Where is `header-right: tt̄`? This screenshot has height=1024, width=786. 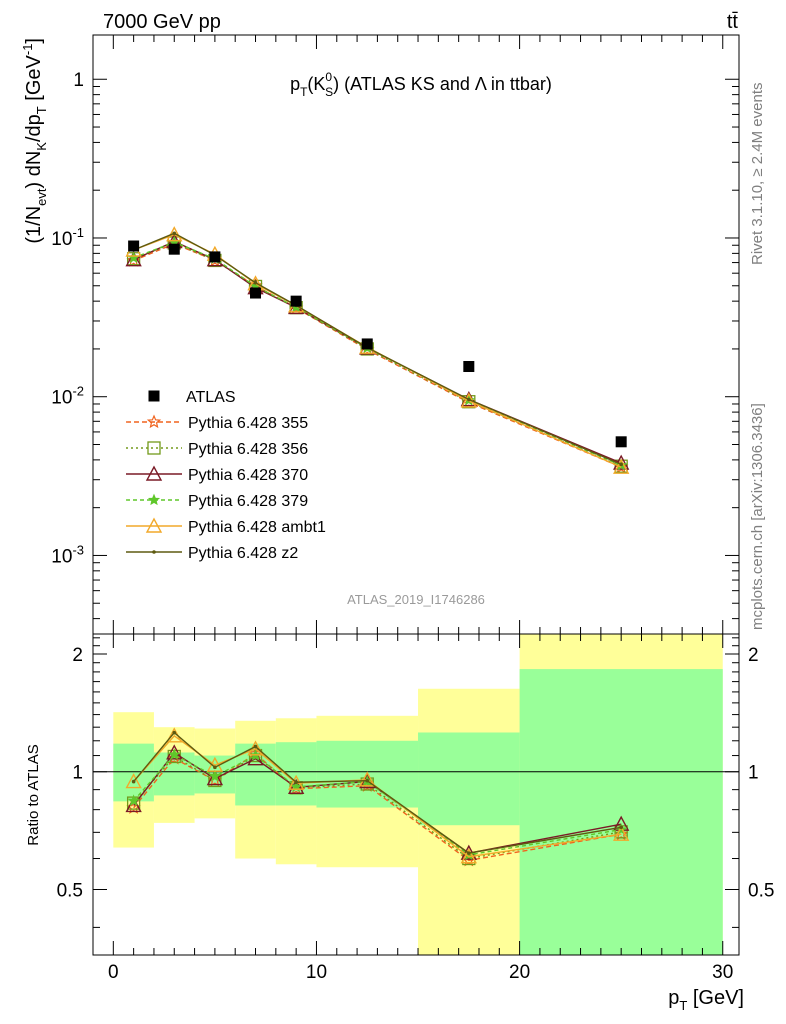 header-right: tt̄ is located at coordinates (733, 22).